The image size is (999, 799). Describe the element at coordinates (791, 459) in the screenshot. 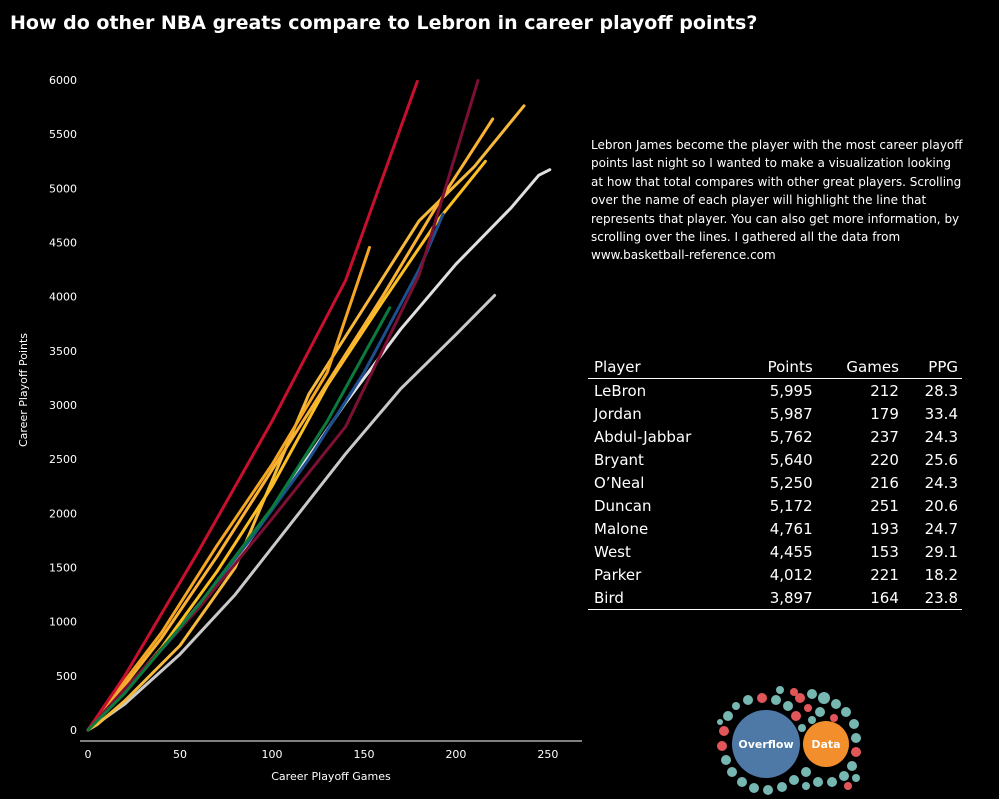

I see `points-cell: 5,640` at that location.